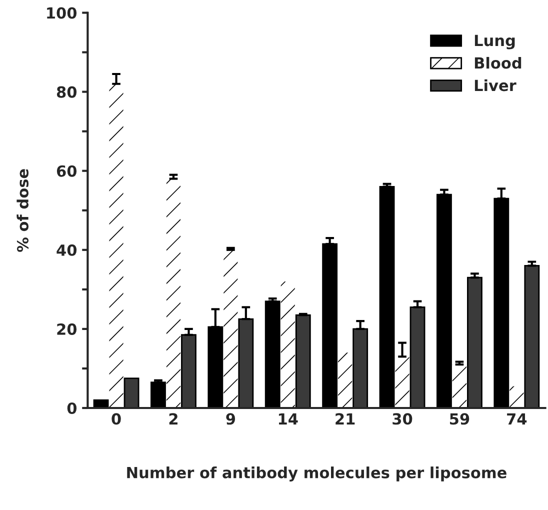  I want to click on x-tick-label: 21, so click(345, 418).